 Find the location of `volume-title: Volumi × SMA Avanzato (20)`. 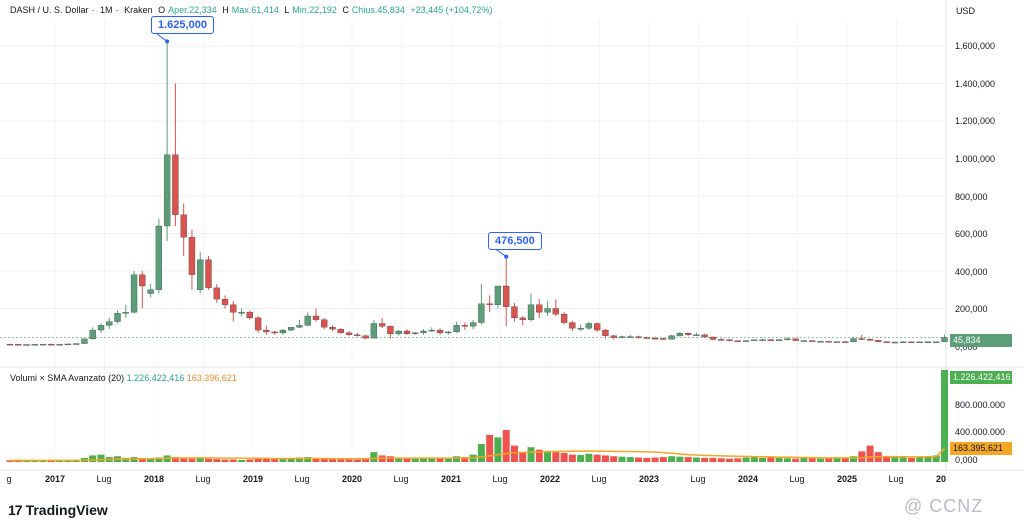

volume-title: Volumi × SMA Avanzato (20) is located at coordinates (67, 378).